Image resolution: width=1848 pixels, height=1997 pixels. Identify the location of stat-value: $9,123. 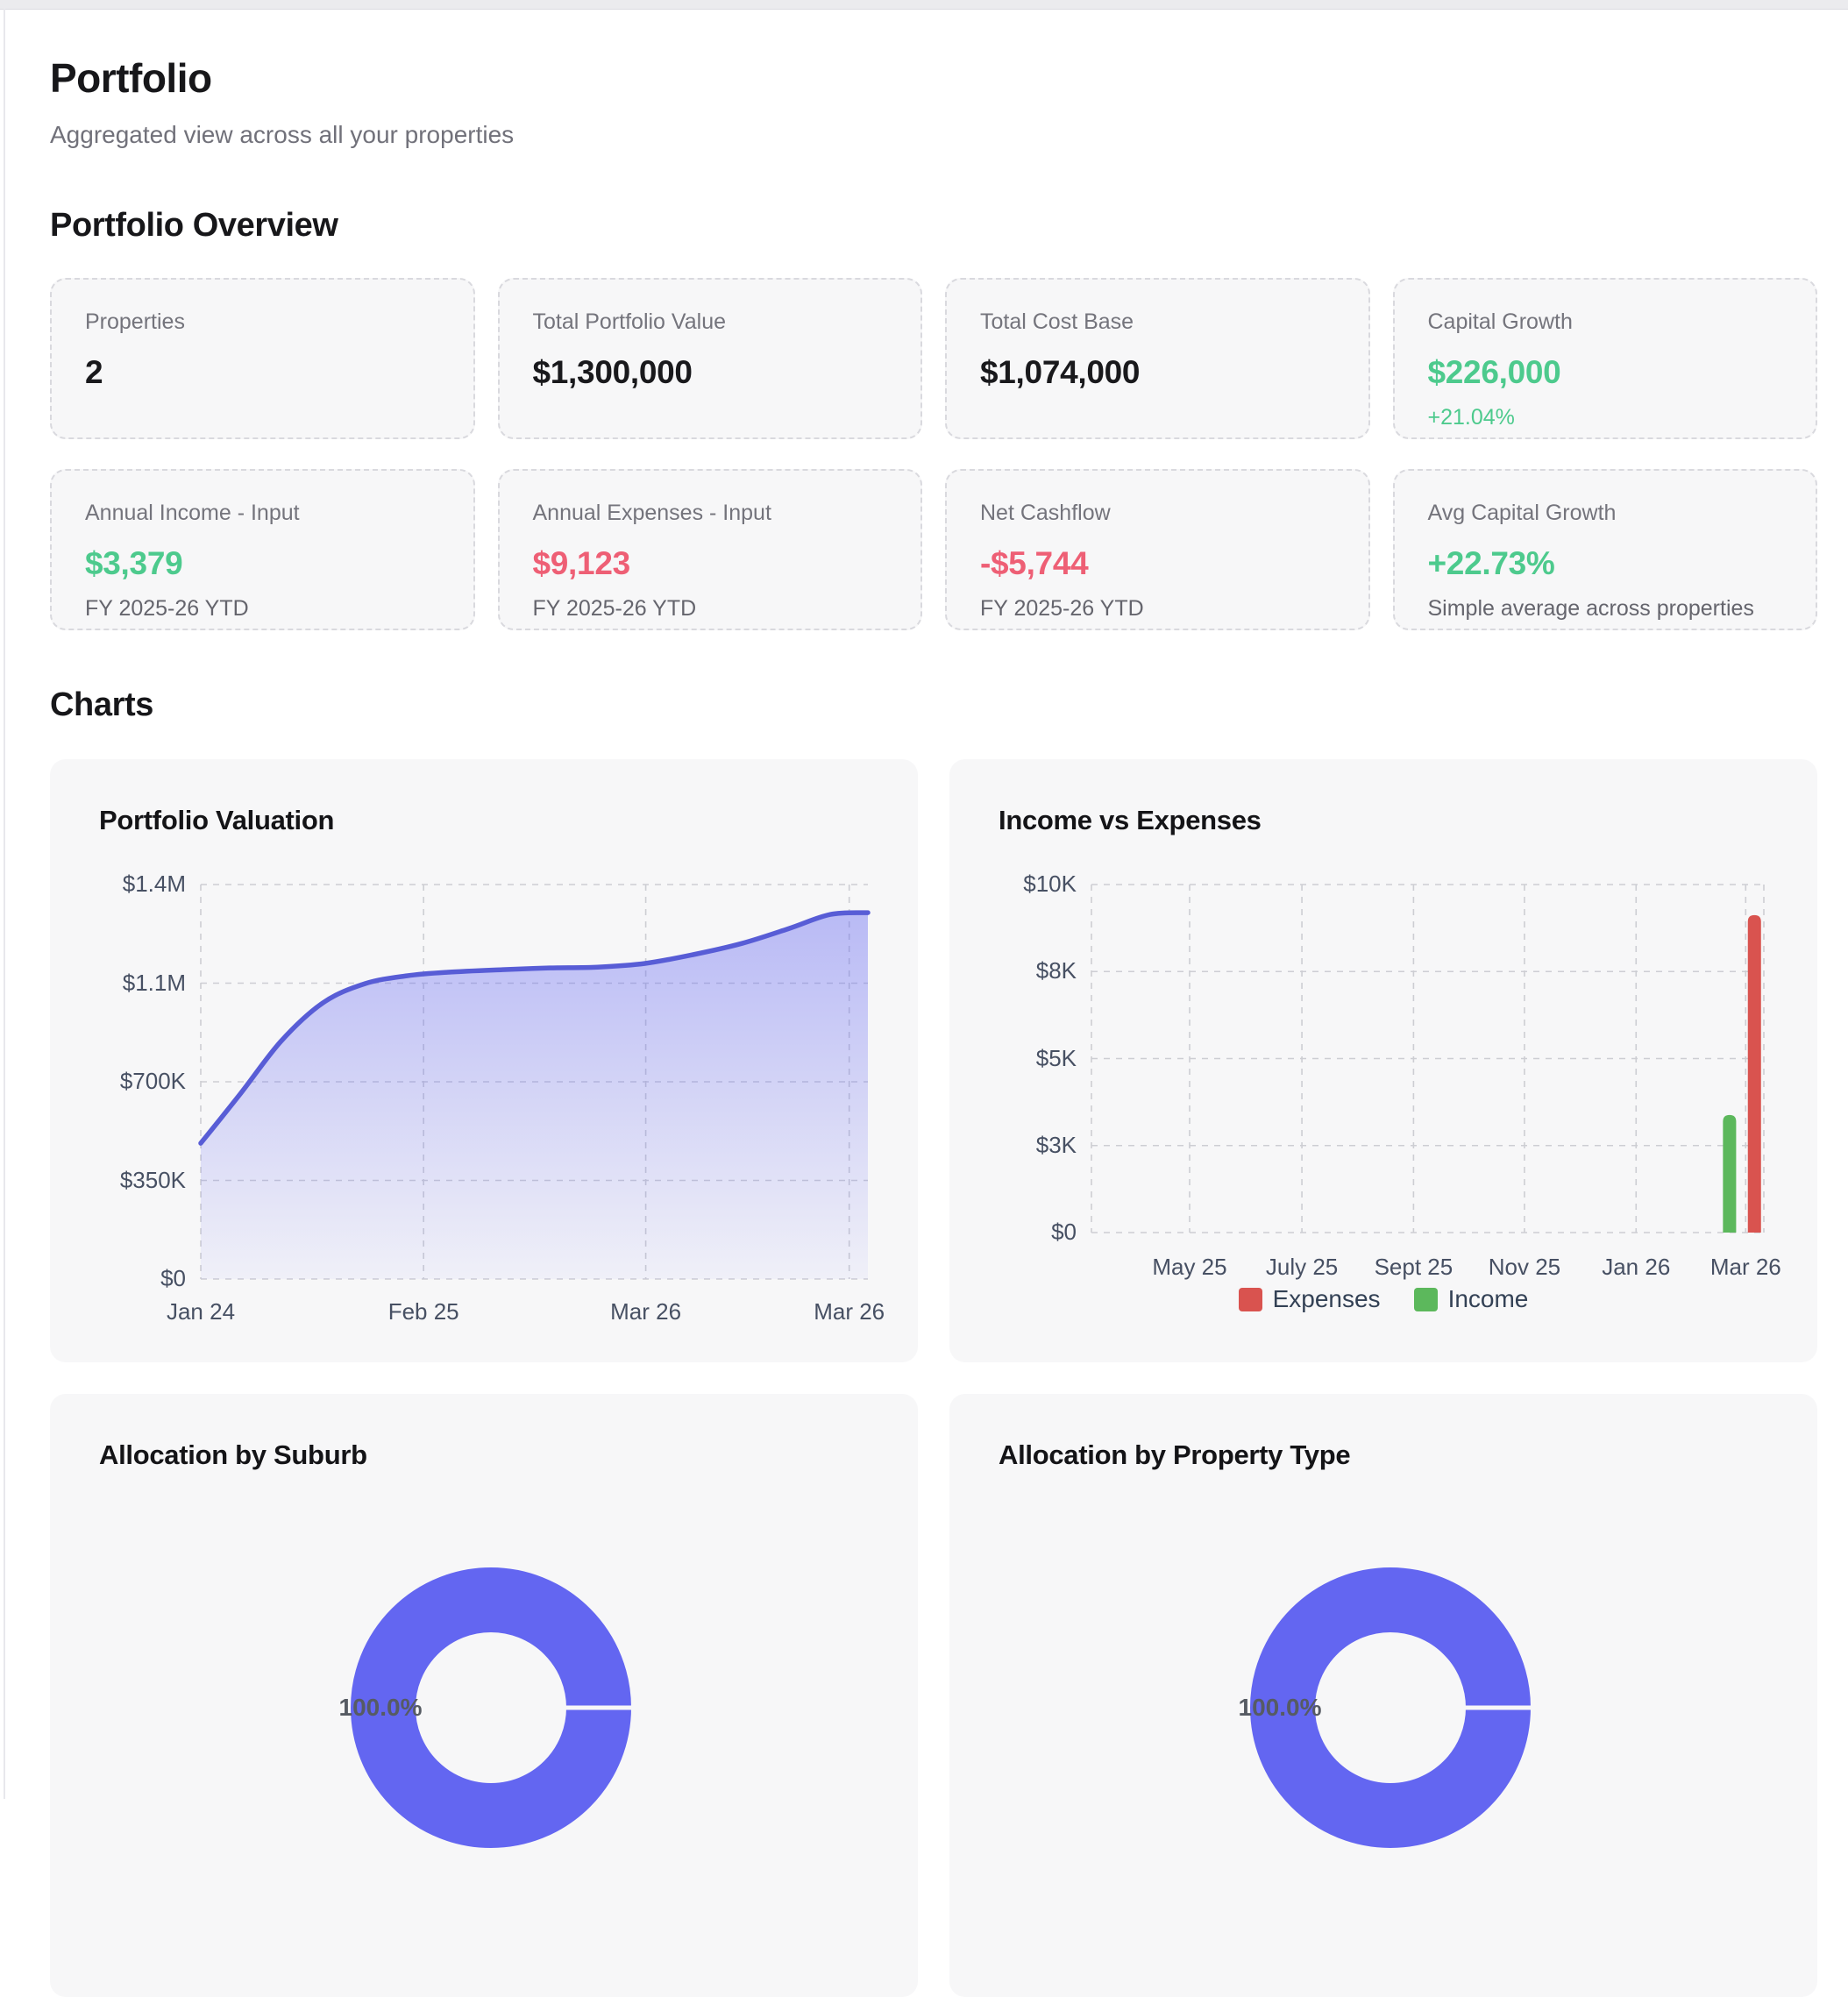
(582, 563).